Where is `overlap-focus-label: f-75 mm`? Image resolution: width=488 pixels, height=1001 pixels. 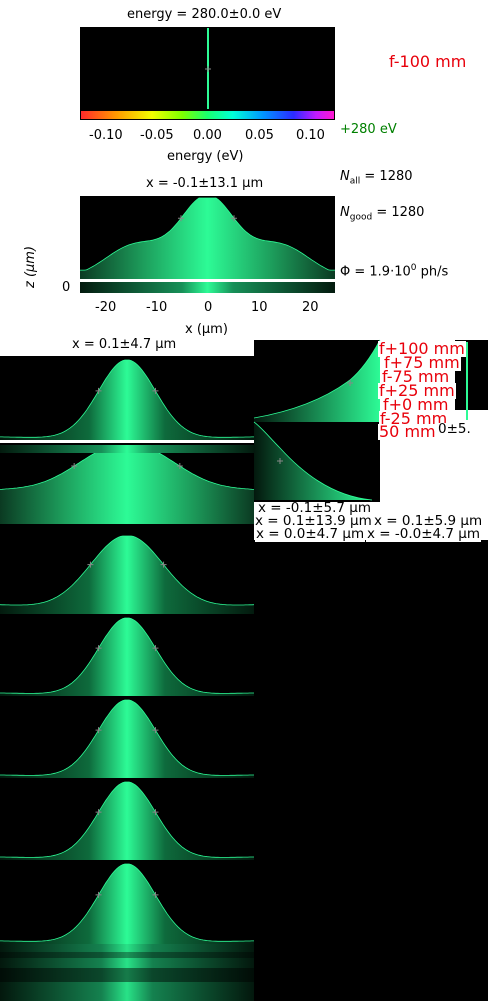
overlap-focus-label: f-75 mm is located at coordinates (416, 376).